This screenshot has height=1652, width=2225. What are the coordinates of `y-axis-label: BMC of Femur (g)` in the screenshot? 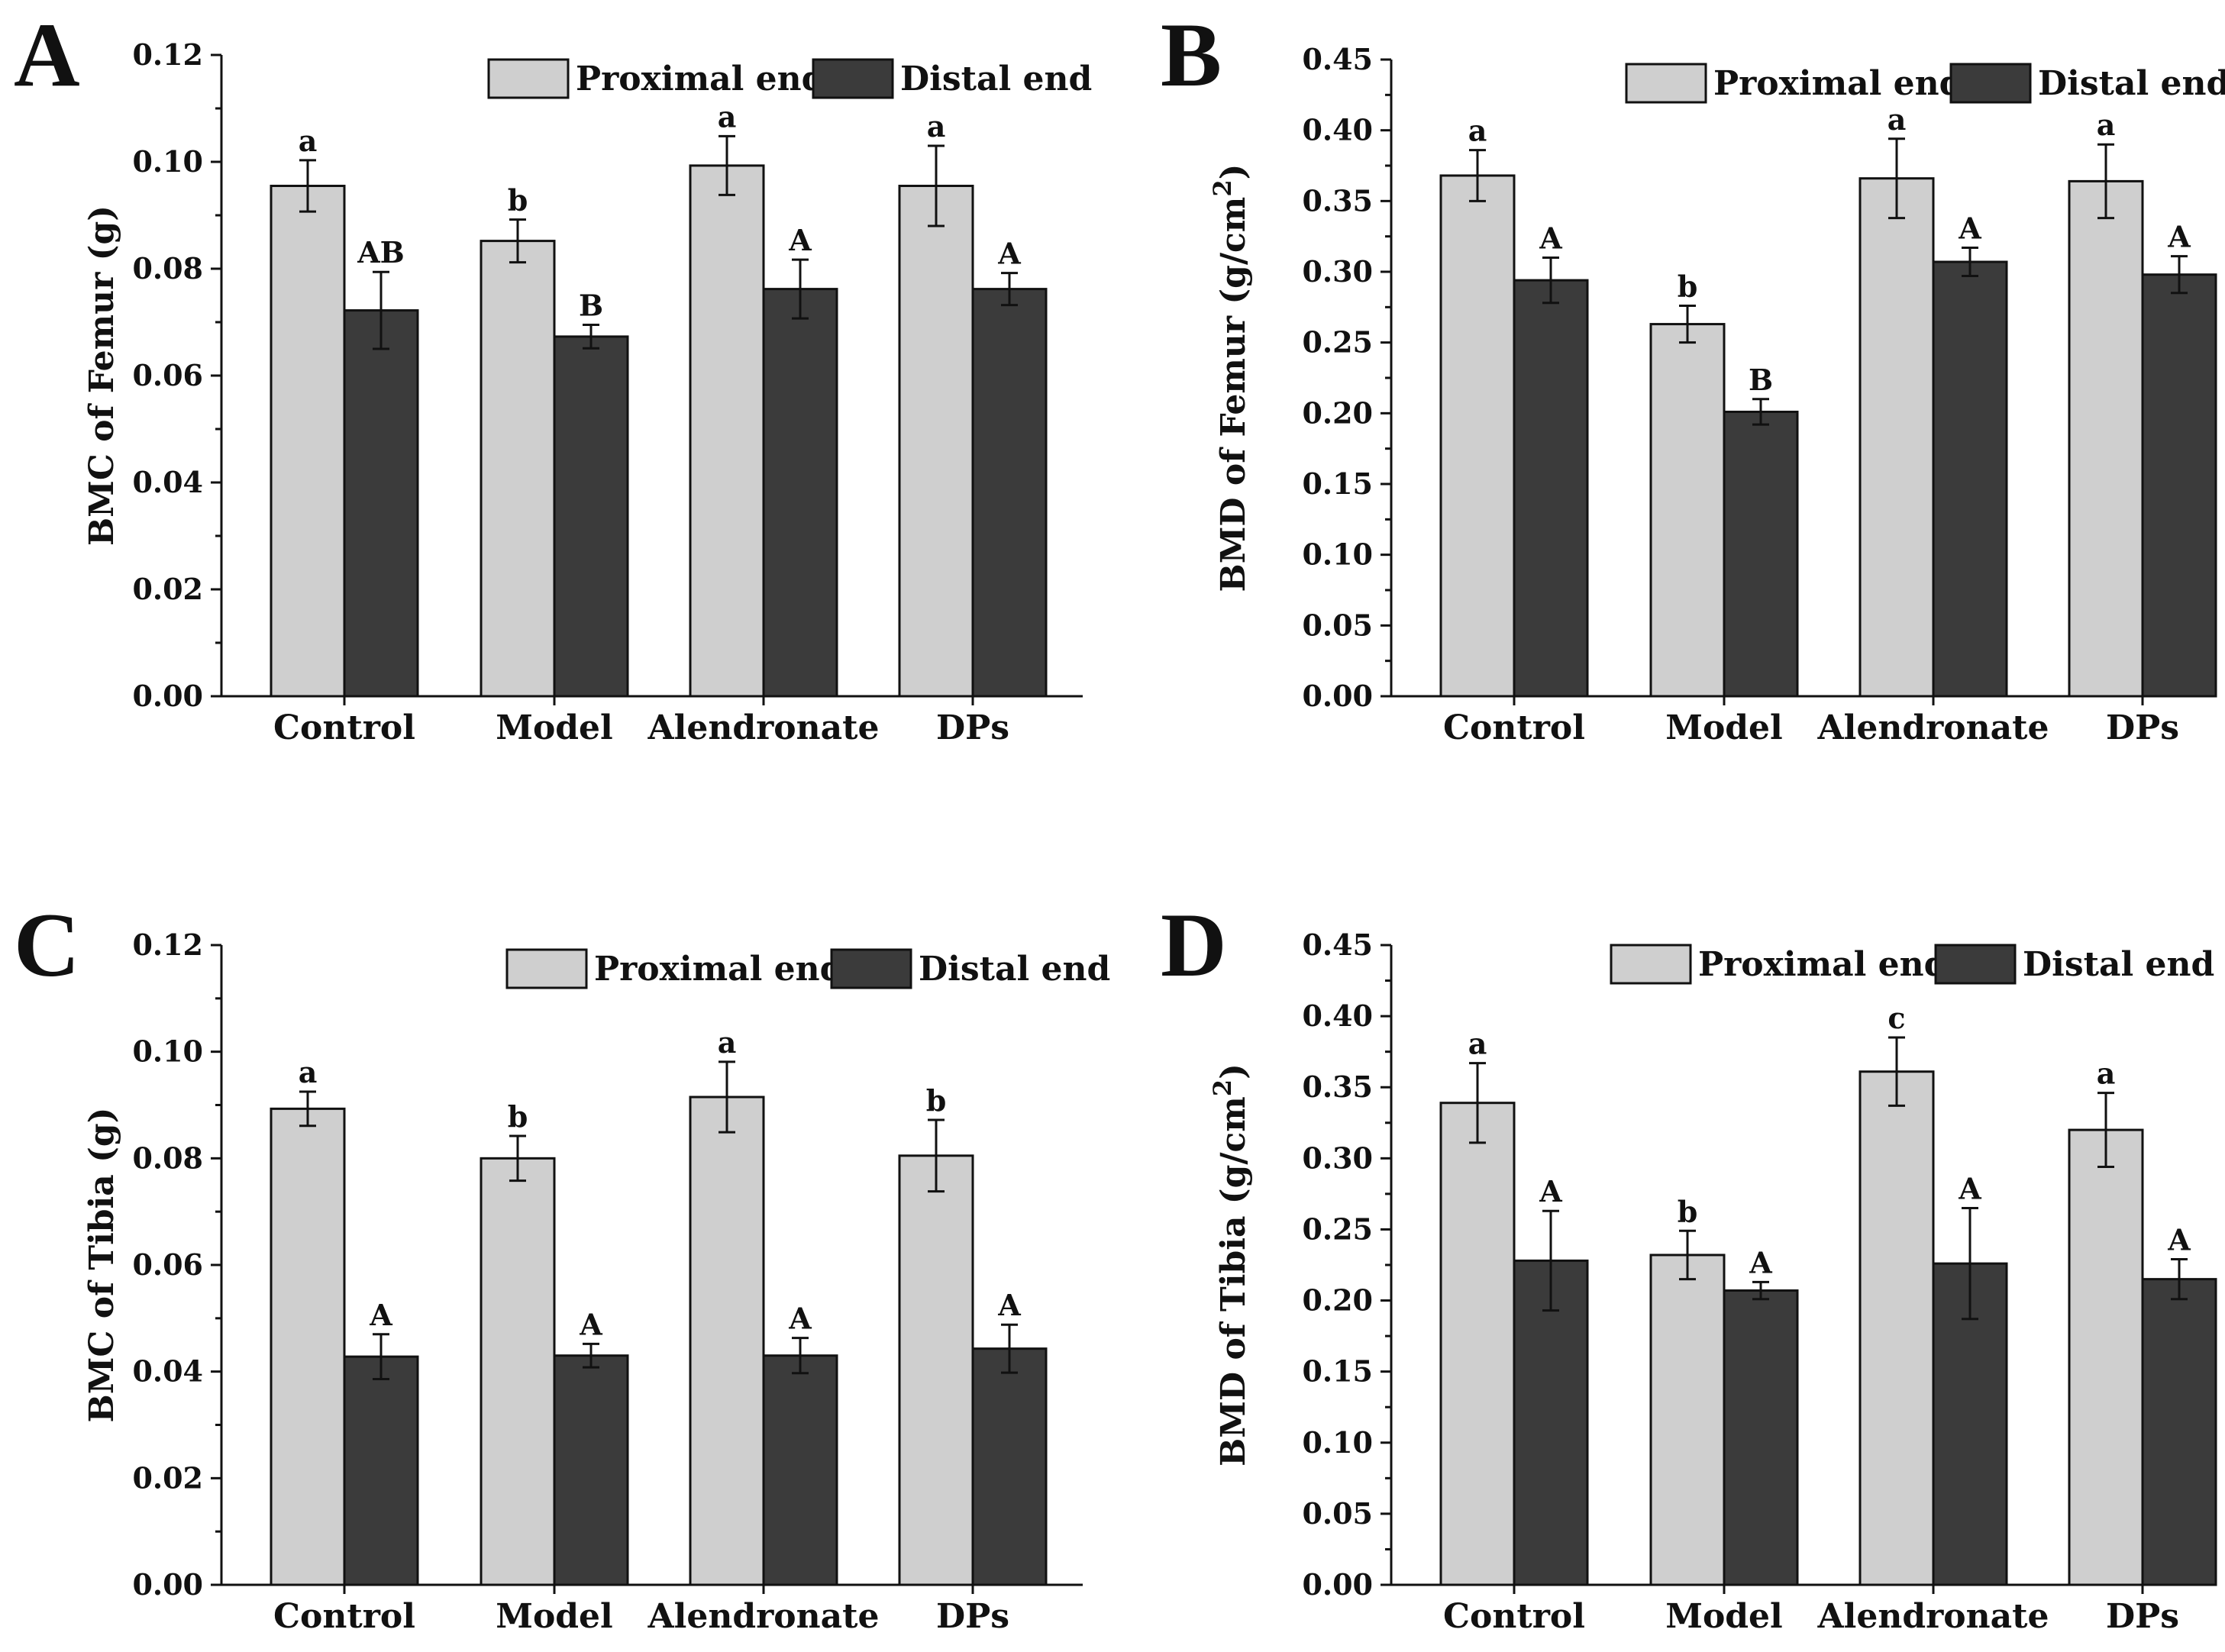 It's located at (102, 375).